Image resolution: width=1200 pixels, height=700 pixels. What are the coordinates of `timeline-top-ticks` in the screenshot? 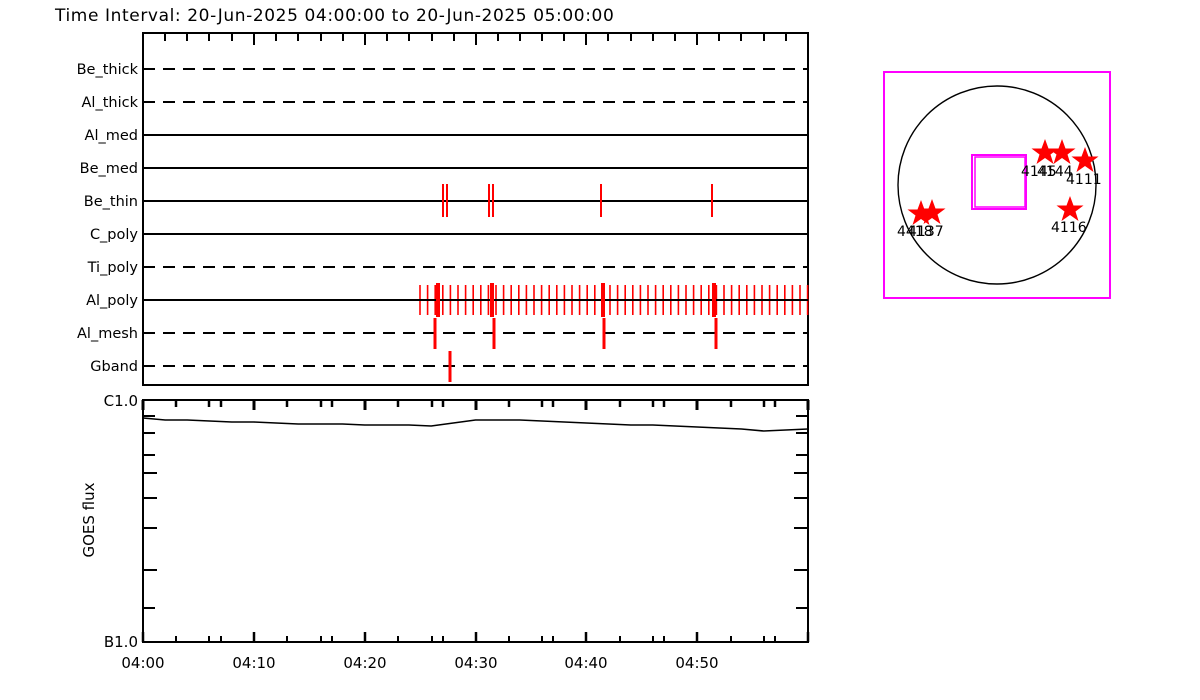 It's located at (475, 39).